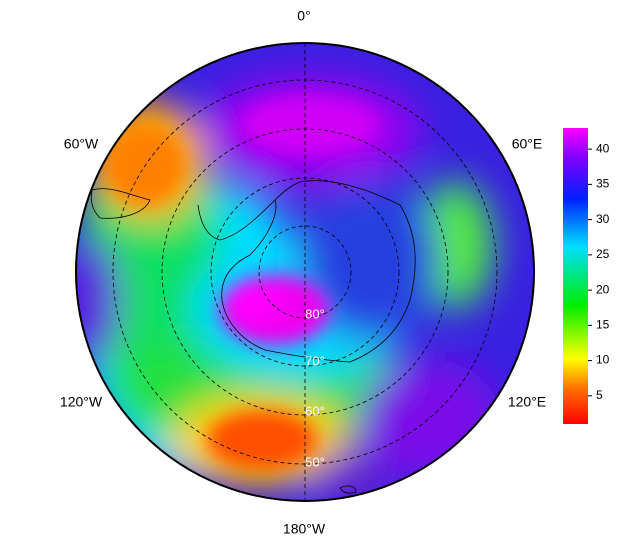  I want to click on longitude-label: 120°E, so click(527, 402).